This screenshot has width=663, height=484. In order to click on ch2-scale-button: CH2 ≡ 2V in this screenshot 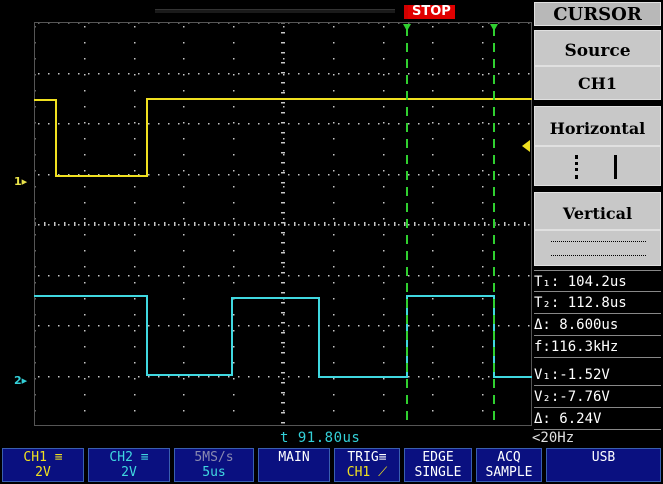, I will do `click(129, 465)`.